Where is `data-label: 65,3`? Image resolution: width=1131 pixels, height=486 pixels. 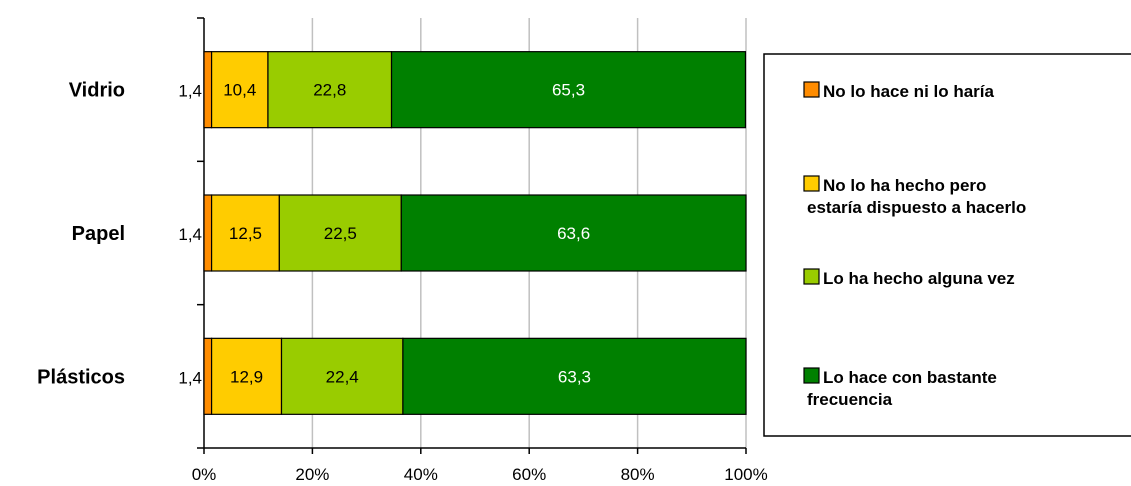
data-label: 65,3 is located at coordinates (568, 90).